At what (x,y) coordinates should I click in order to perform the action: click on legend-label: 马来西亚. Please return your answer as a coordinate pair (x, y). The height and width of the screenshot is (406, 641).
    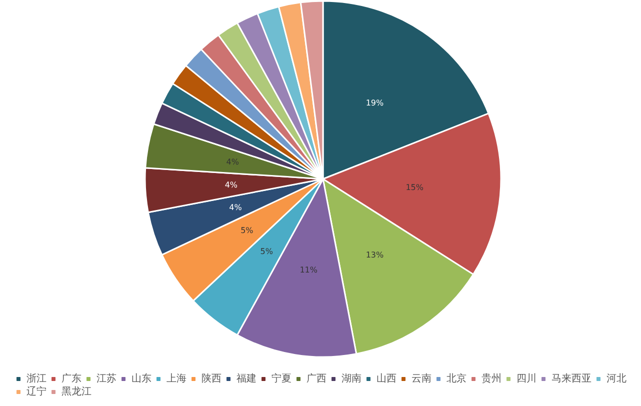
    Looking at the image, I should click on (572, 378).